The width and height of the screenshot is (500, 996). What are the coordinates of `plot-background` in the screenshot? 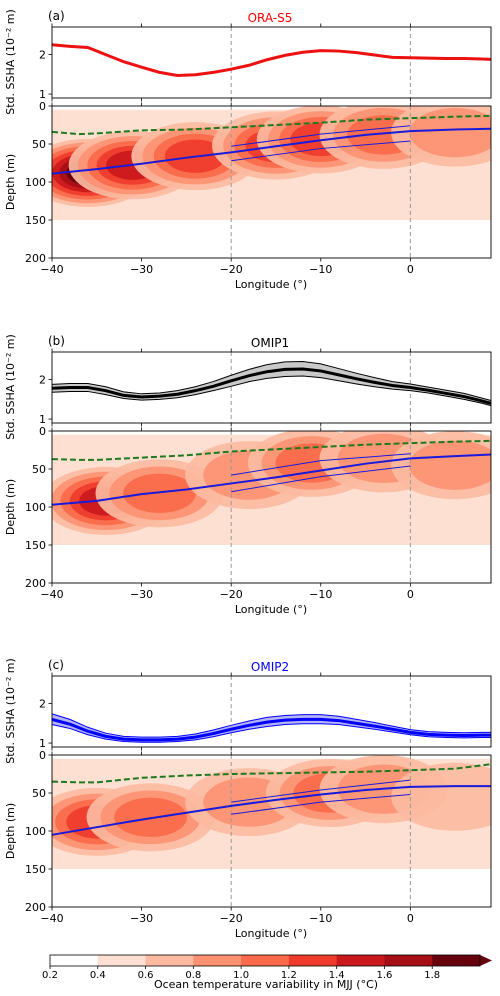 It's located at (271, 62).